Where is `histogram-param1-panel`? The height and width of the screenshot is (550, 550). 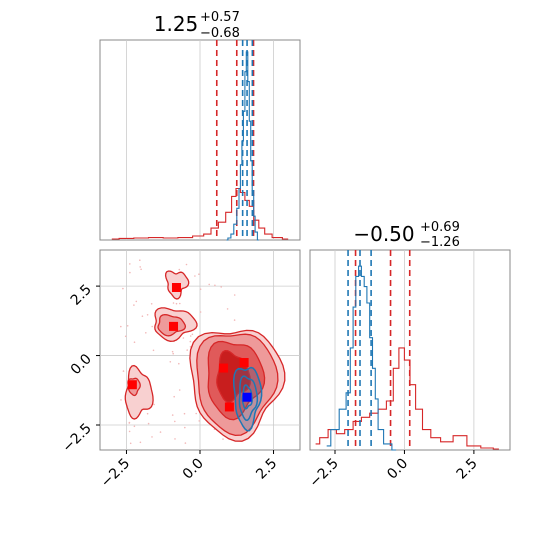
histogram-param1-panel is located at coordinates (200, 140).